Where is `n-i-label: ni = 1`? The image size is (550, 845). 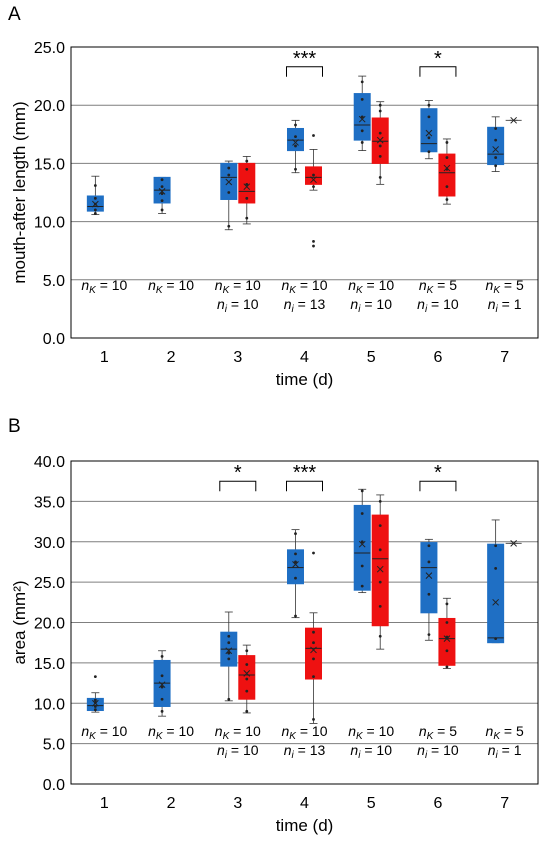 n-i-label: ni = 1 is located at coordinates (505, 751).